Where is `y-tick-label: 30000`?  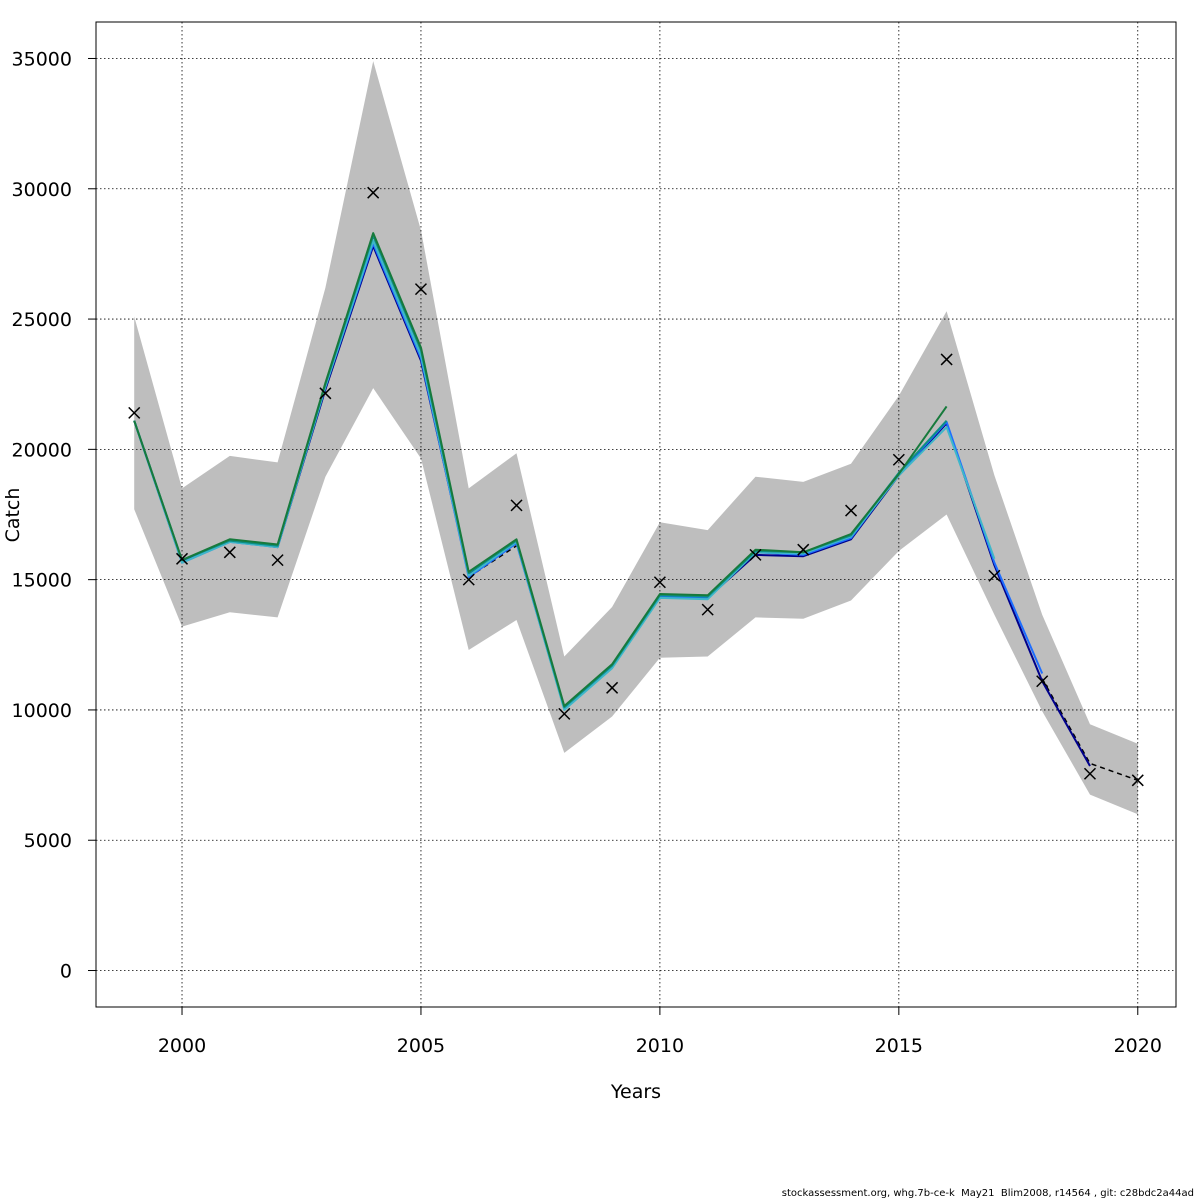
y-tick-label: 30000 is located at coordinates (42, 190).